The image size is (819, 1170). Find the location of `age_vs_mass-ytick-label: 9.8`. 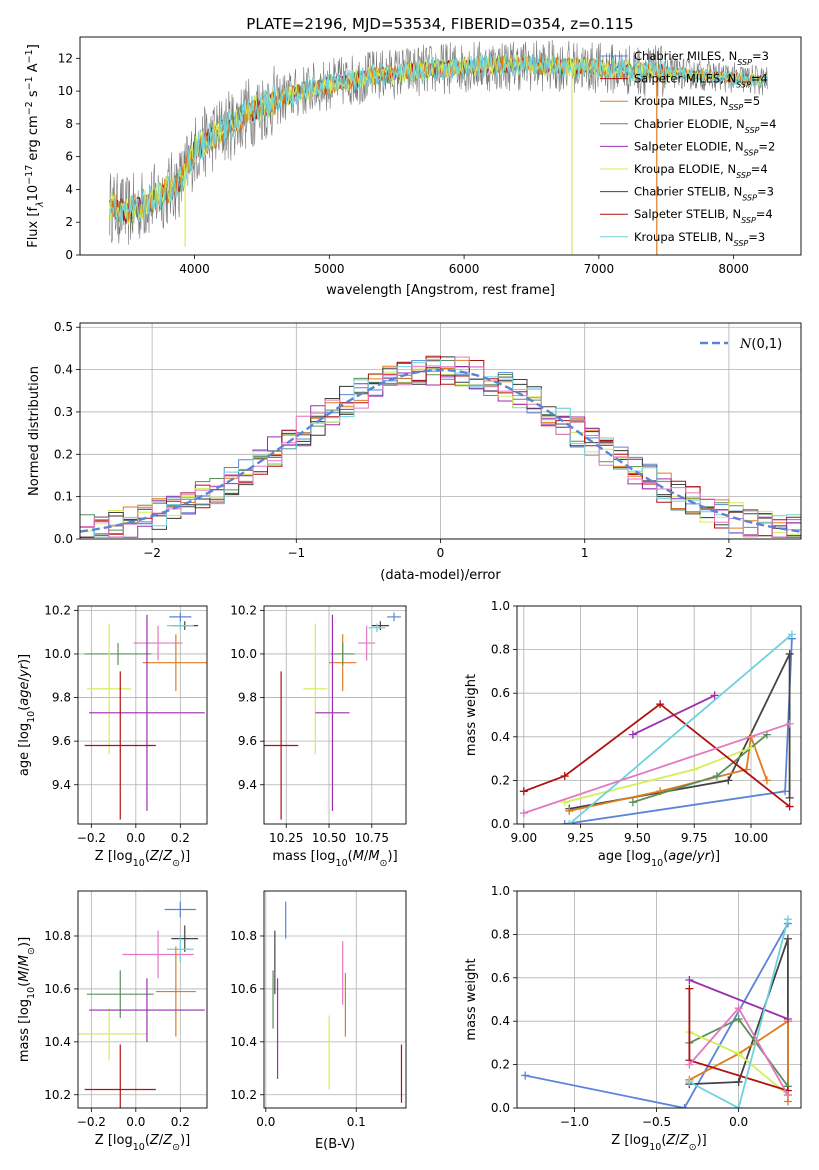

age_vs_mass-ytick-label: 9.8 is located at coordinates (247, 698).